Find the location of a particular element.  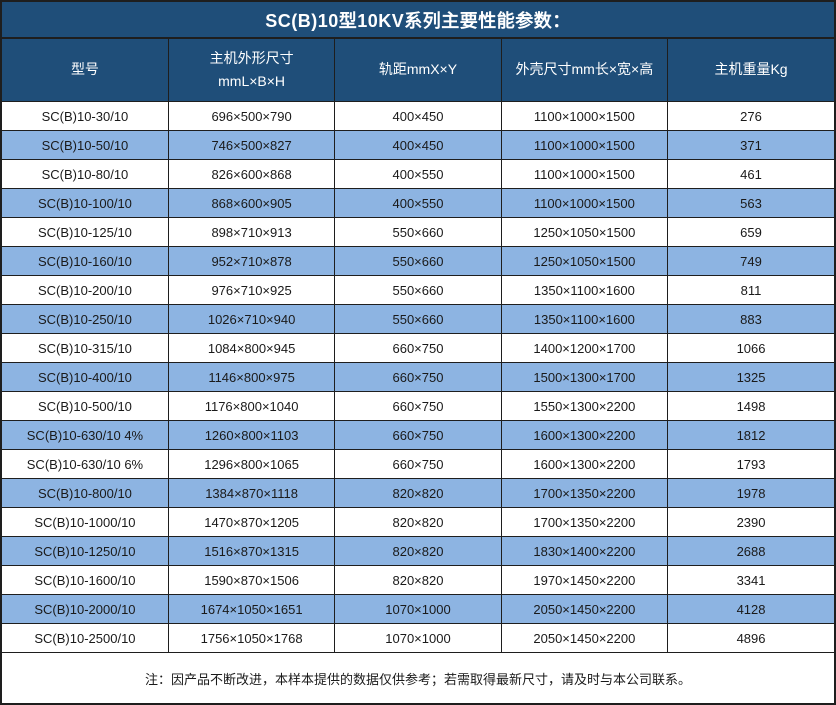

cell-weight: 3341 is located at coordinates (750, 580).